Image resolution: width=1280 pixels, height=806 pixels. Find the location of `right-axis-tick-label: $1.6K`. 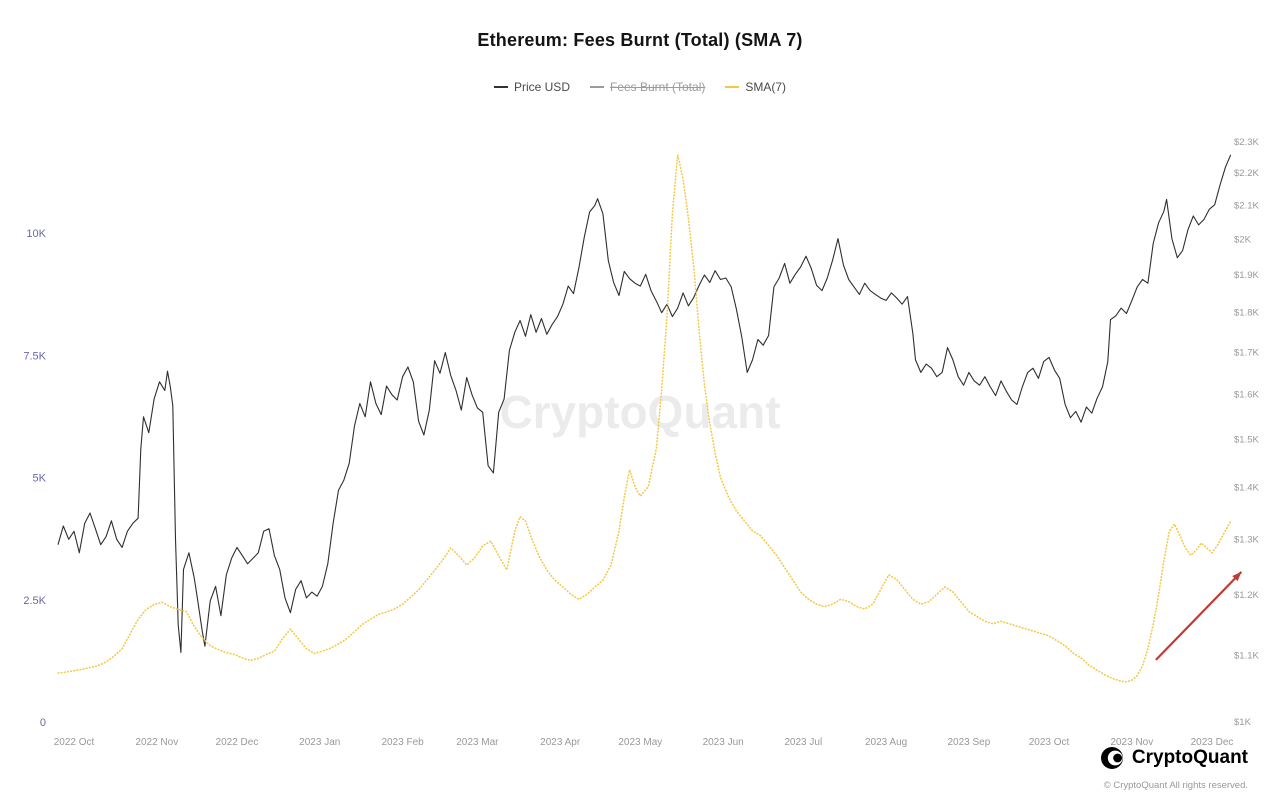

right-axis-tick-label: $1.6K is located at coordinates (1246, 395).